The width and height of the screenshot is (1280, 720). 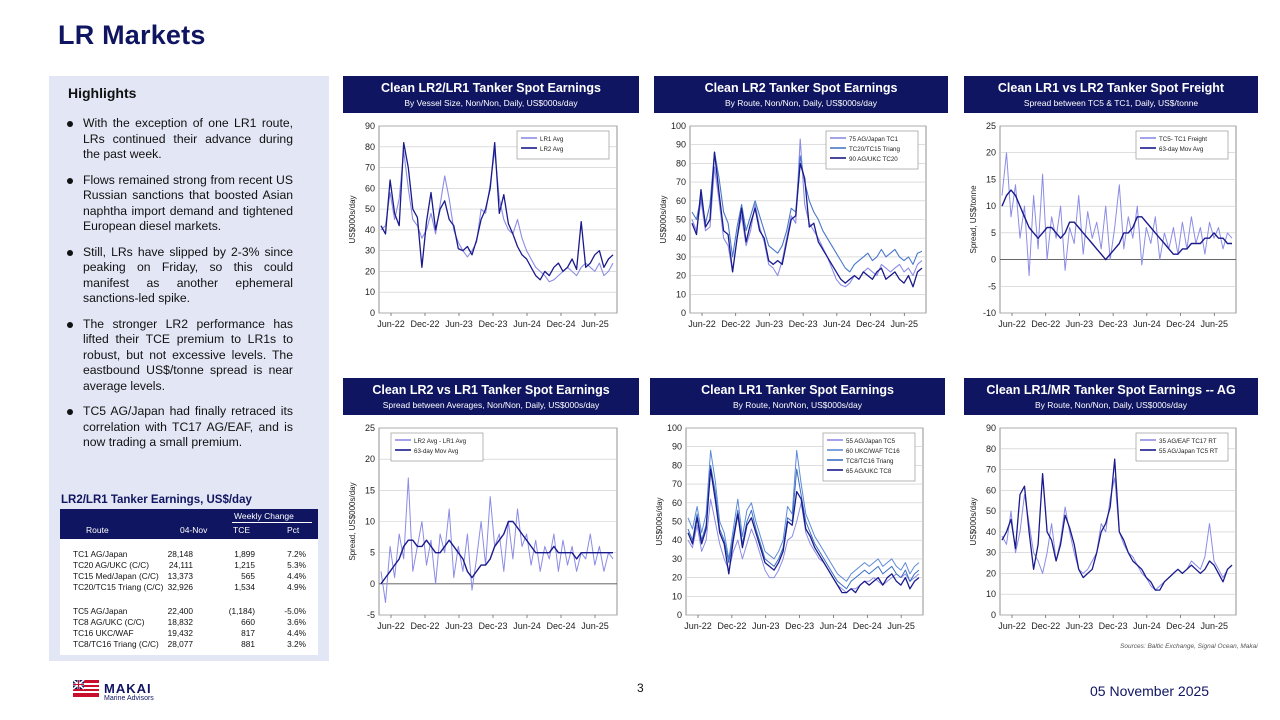 What do you see at coordinates (103, 633) in the screenshot?
I see `route-cell: TC16 UKC/WAF` at bounding box center [103, 633].